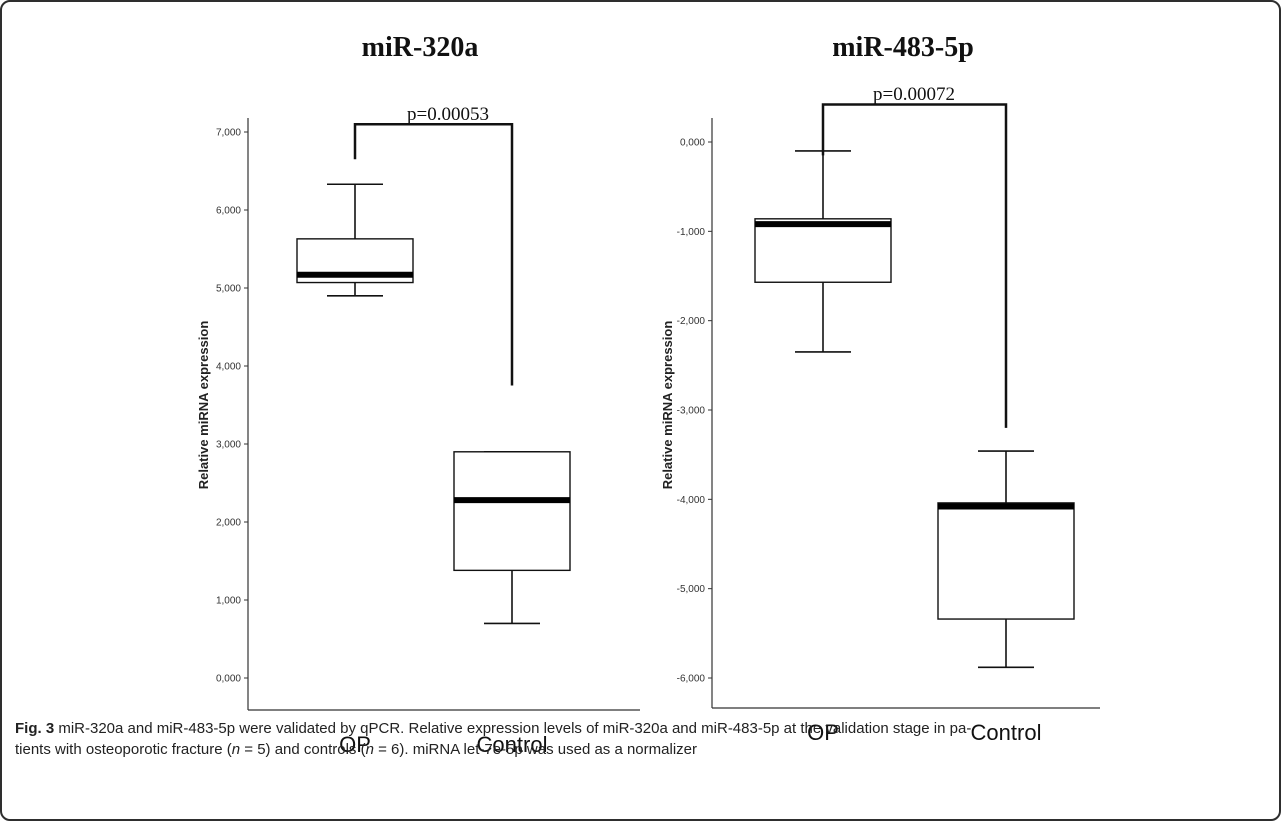 Image resolution: width=1281 pixels, height=821 pixels. I want to click on caption-fig-label: Fig. 3, so click(35, 728).